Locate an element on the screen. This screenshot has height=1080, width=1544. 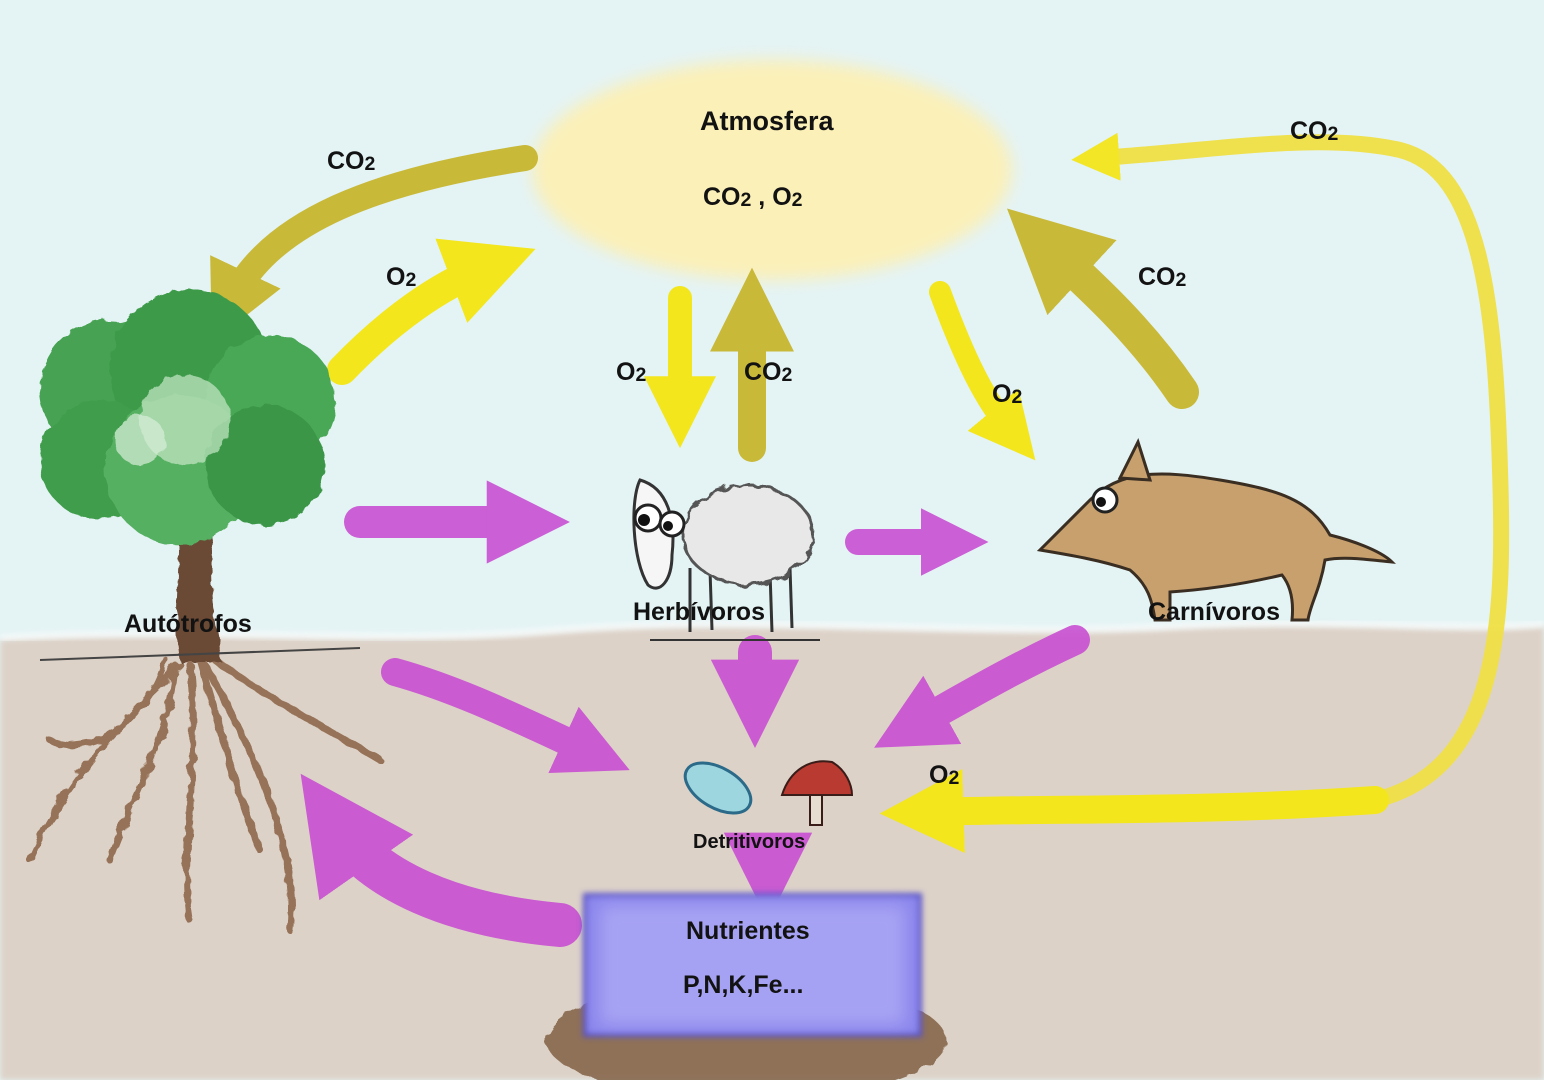
nutrient-arrow-nutrients-to-autotrophs is located at coordinates (441, 860).